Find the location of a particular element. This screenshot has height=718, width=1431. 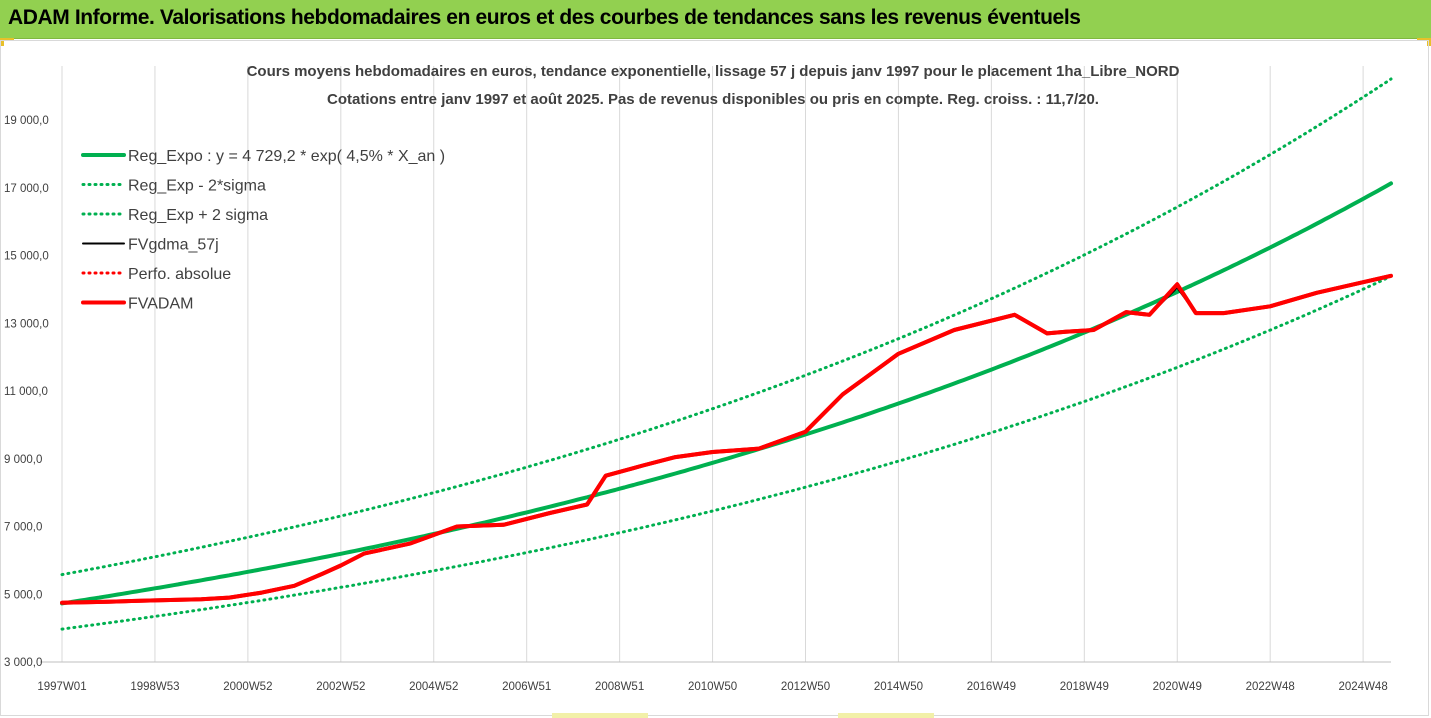

legend-label-5: FVADAM is located at coordinates (160, 304).